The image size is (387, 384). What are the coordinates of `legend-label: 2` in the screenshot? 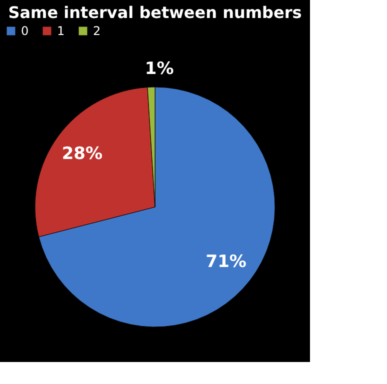 It's located at (97, 31).